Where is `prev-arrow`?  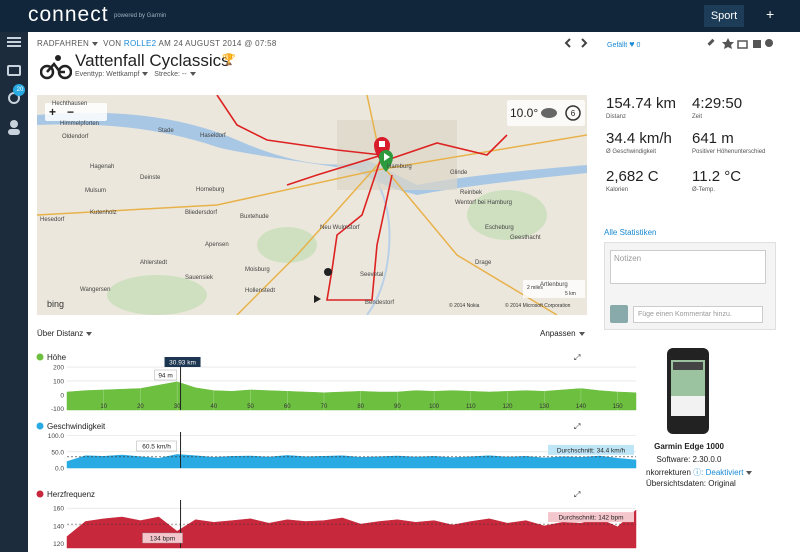 prev-arrow is located at coordinates (567, 43).